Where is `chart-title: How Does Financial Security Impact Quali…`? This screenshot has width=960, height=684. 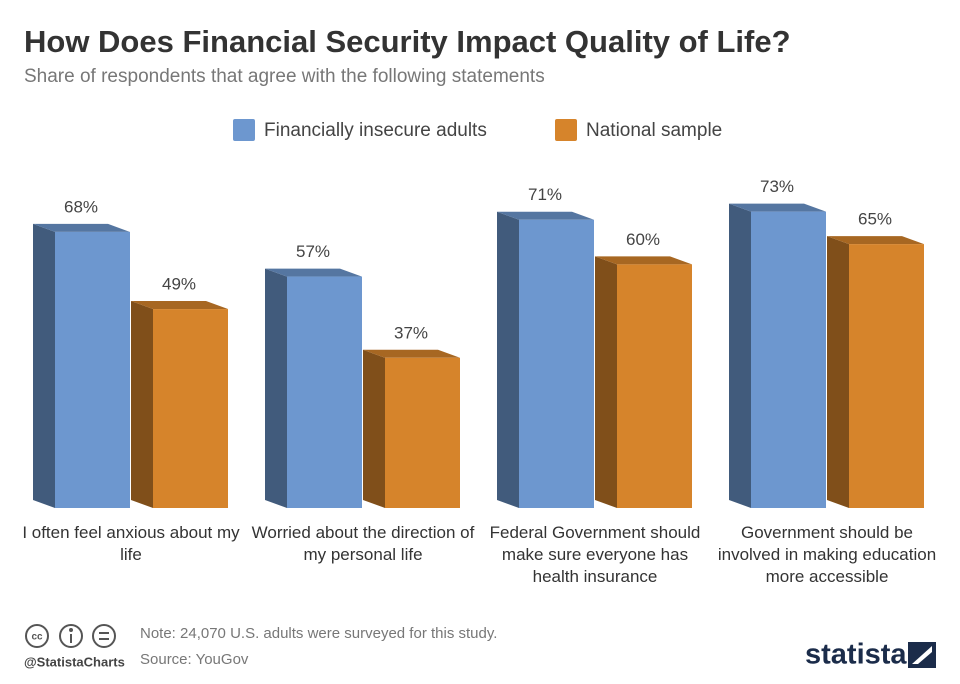 chart-title: How Does Financial Security Impact Quali… is located at coordinates (407, 41).